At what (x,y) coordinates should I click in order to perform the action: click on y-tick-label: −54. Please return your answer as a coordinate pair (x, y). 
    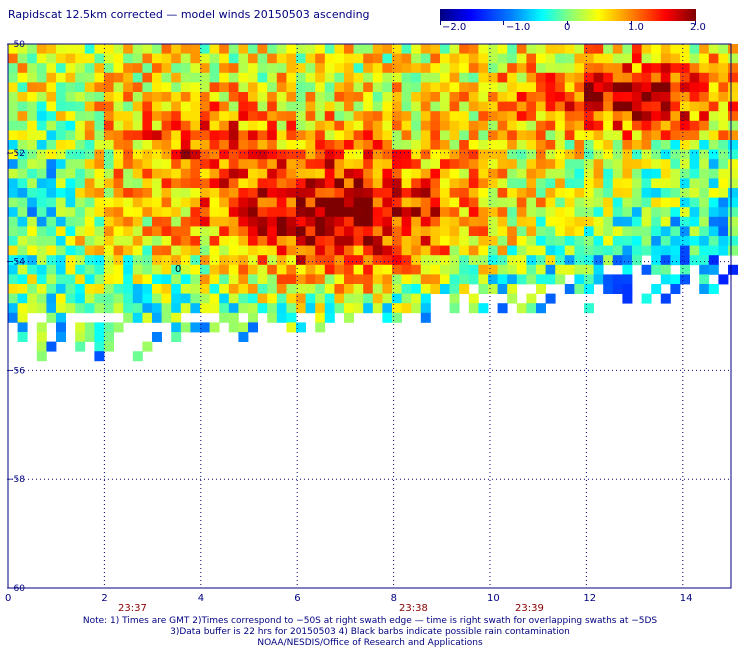
    Looking at the image, I should click on (15, 263).